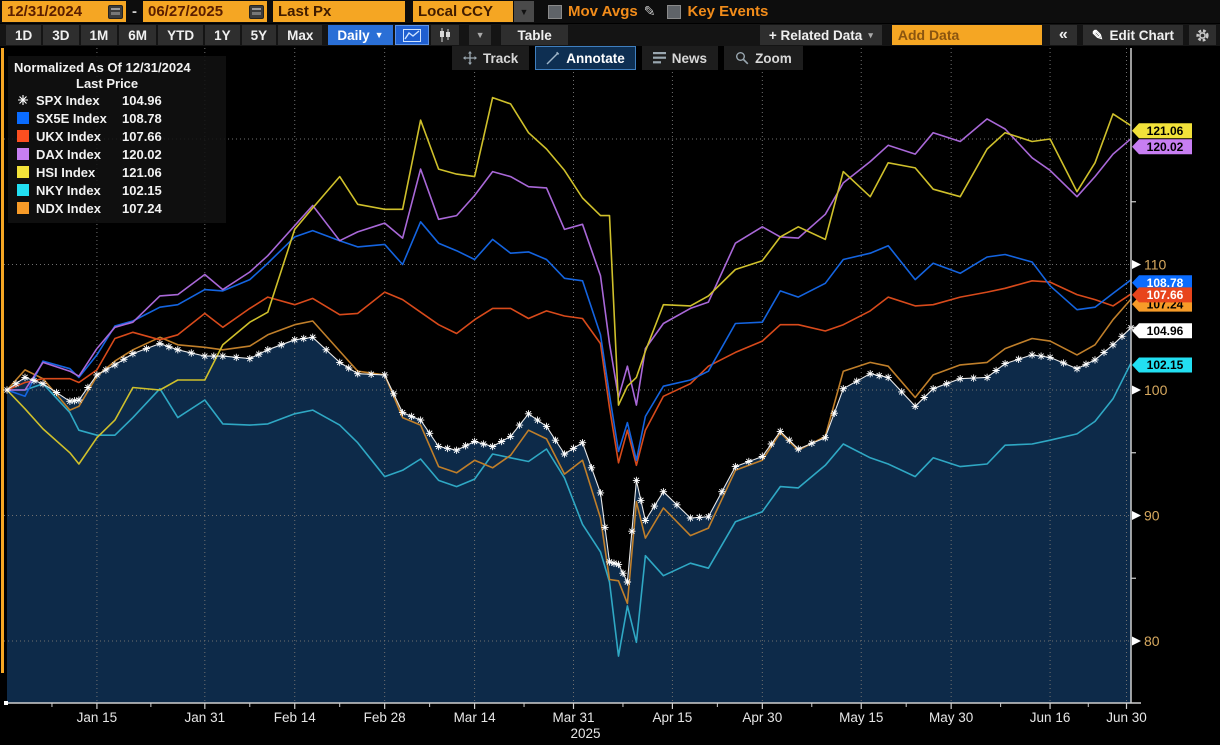 Image resolution: width=1220 pixels, height=745 pixels. Describe the element at coordinates (45, 11) in the screenshot. I see `date-start-value: 12/31/2024` at that location.